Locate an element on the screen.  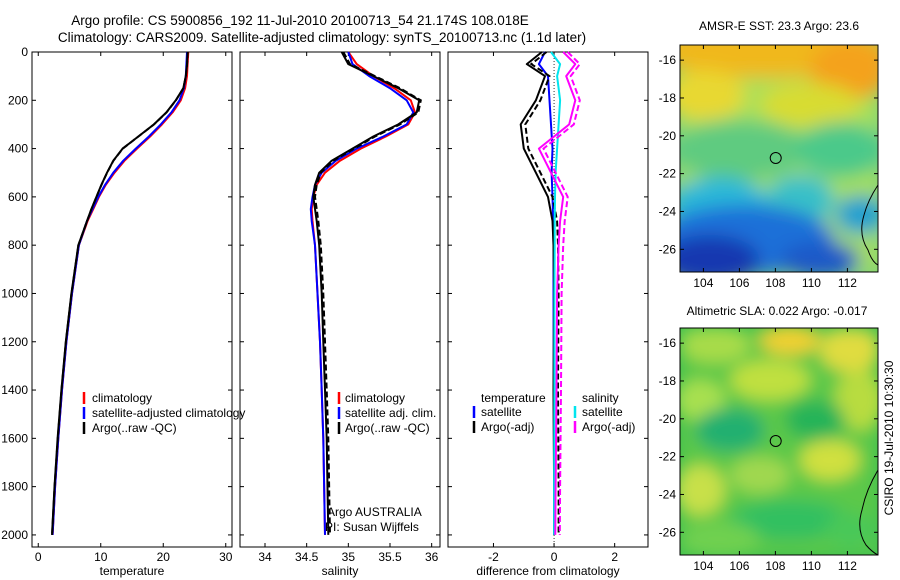
x-tick-label: 35 is located at coordinates (349, 557).